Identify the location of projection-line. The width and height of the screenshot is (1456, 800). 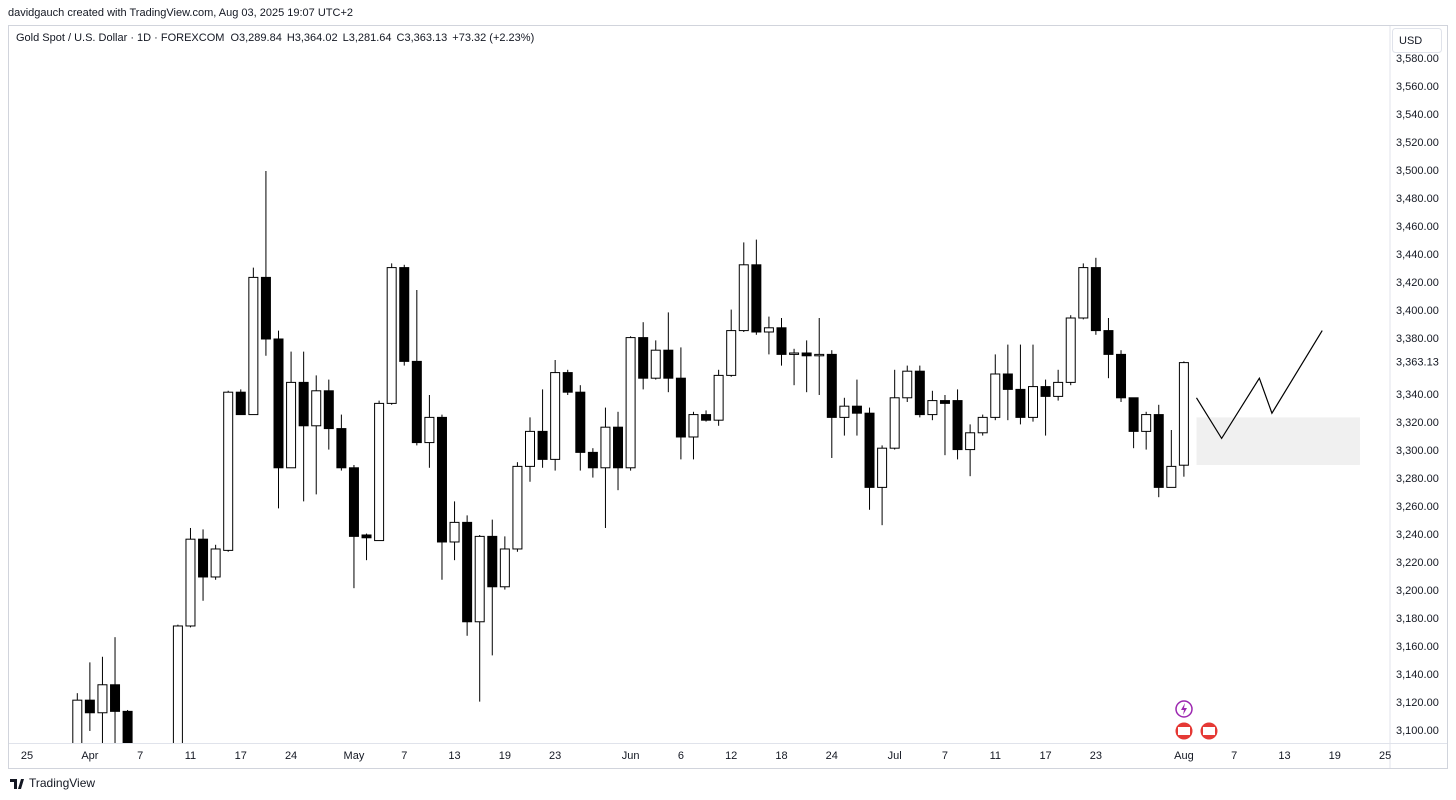
(1259, 385).